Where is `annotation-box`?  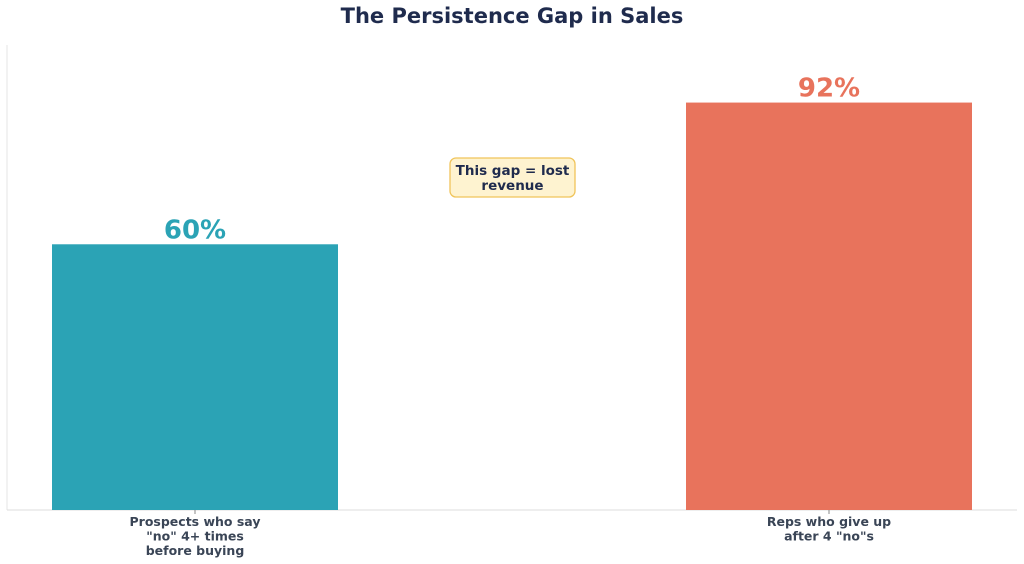 annotation-box is located at coordinates (512, 177).